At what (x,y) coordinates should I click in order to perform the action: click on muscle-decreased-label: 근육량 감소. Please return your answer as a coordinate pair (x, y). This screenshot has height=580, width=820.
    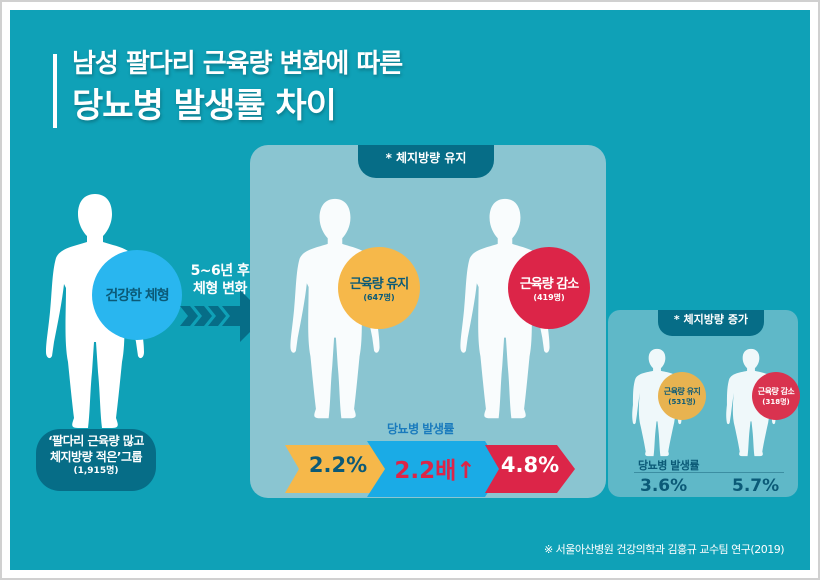
    Looking at the image, I should click on (549, 284).